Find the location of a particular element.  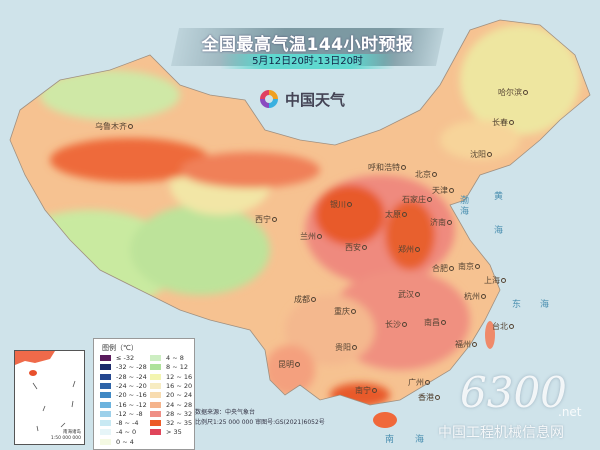

legend-item: -8 ~ -4 is located at coordinates (119, 423).